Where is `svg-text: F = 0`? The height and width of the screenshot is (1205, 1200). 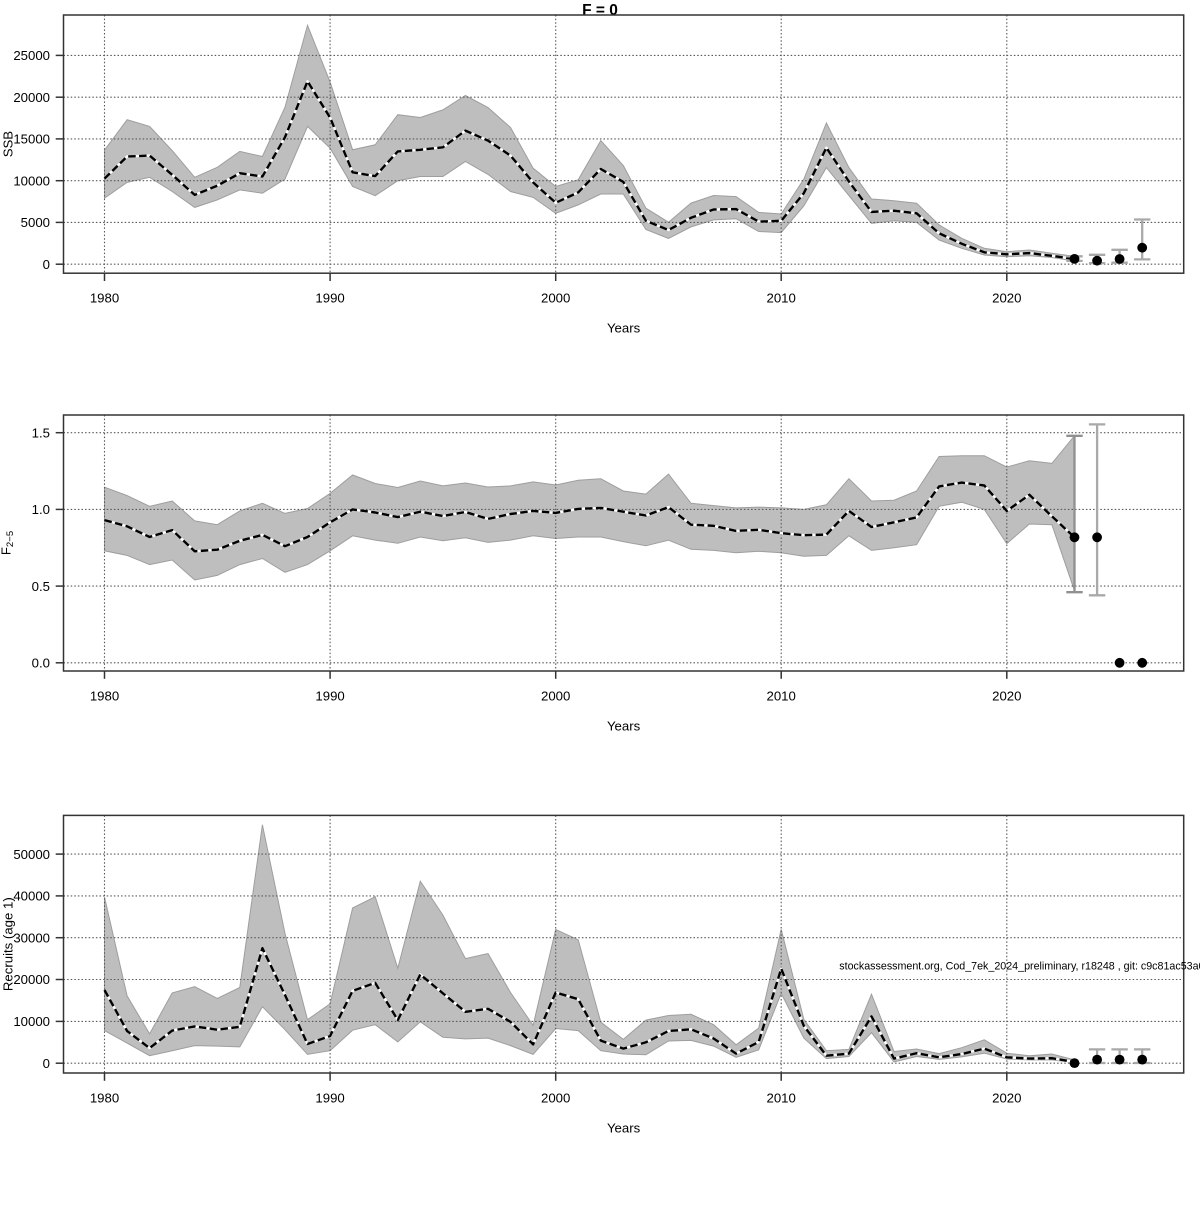
svg-text: F = 0 is located at coordinates (600, 10).